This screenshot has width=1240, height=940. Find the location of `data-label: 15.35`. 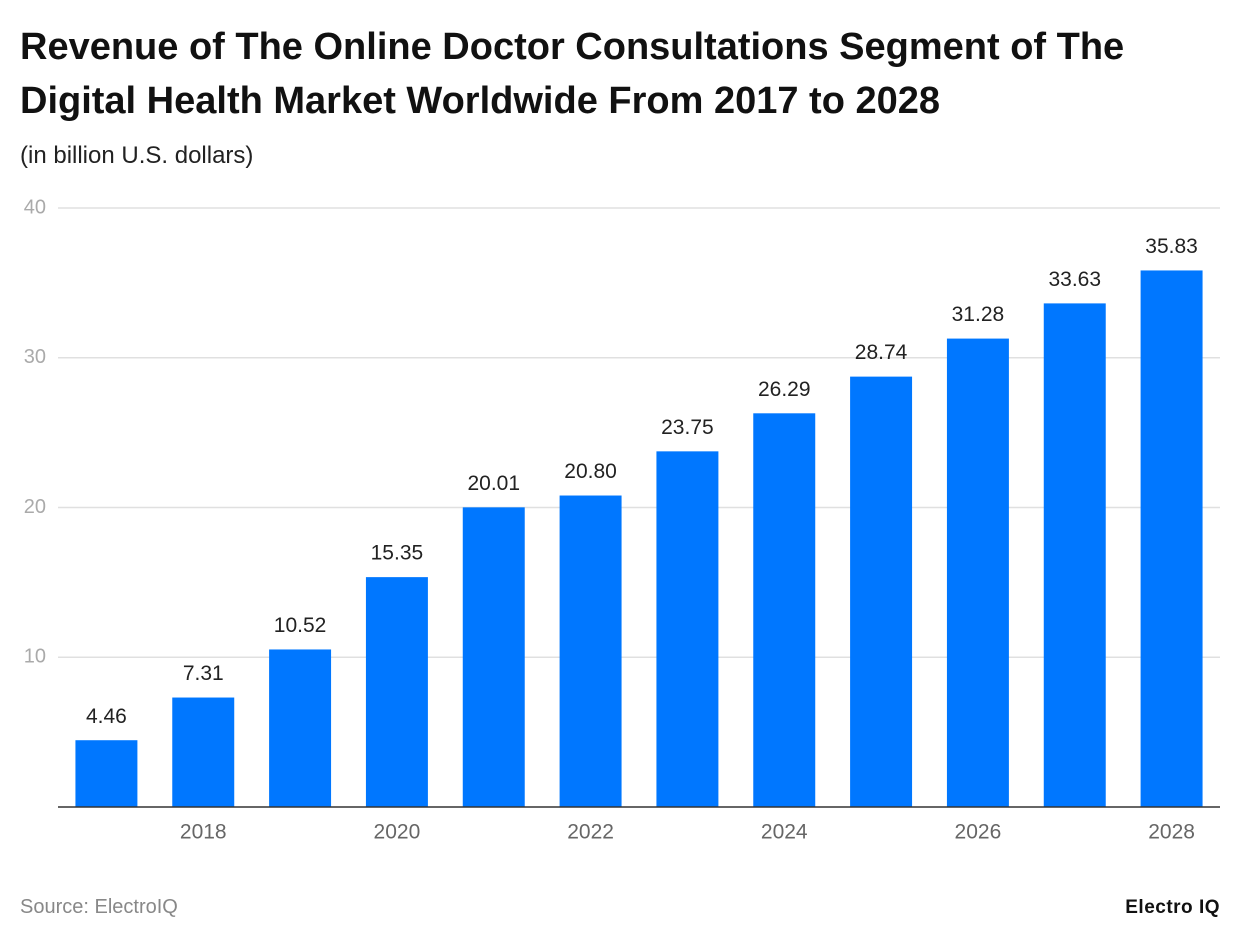

data-label: 15.35 is located at coordinates (397, 553).